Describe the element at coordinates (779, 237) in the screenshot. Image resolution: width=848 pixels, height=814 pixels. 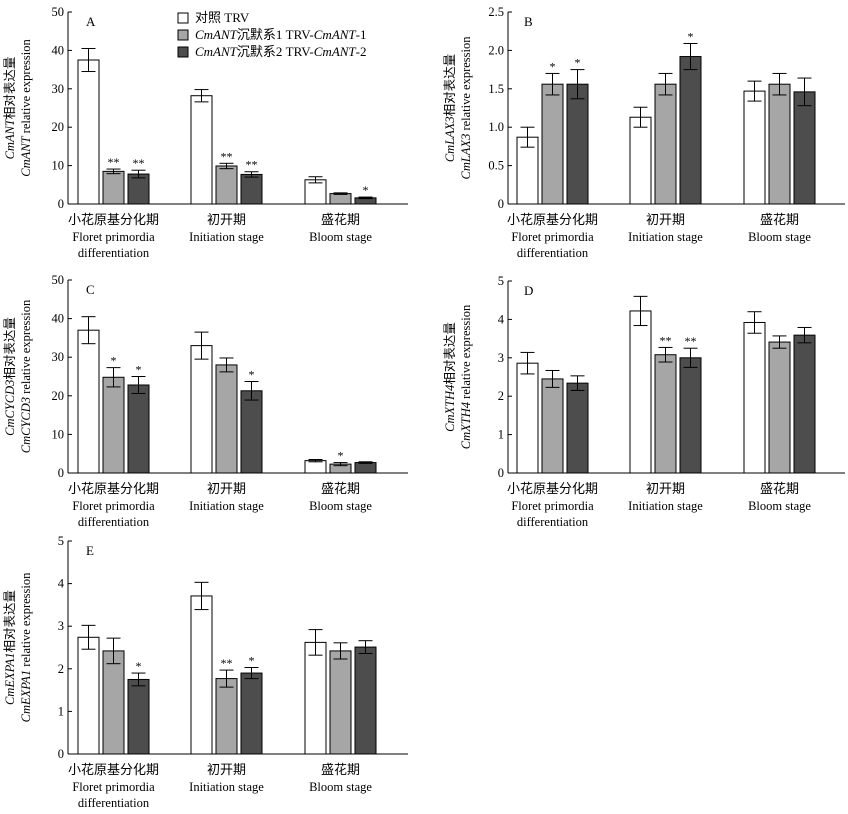
I see `category-label-en: Bloom stage` at that location.